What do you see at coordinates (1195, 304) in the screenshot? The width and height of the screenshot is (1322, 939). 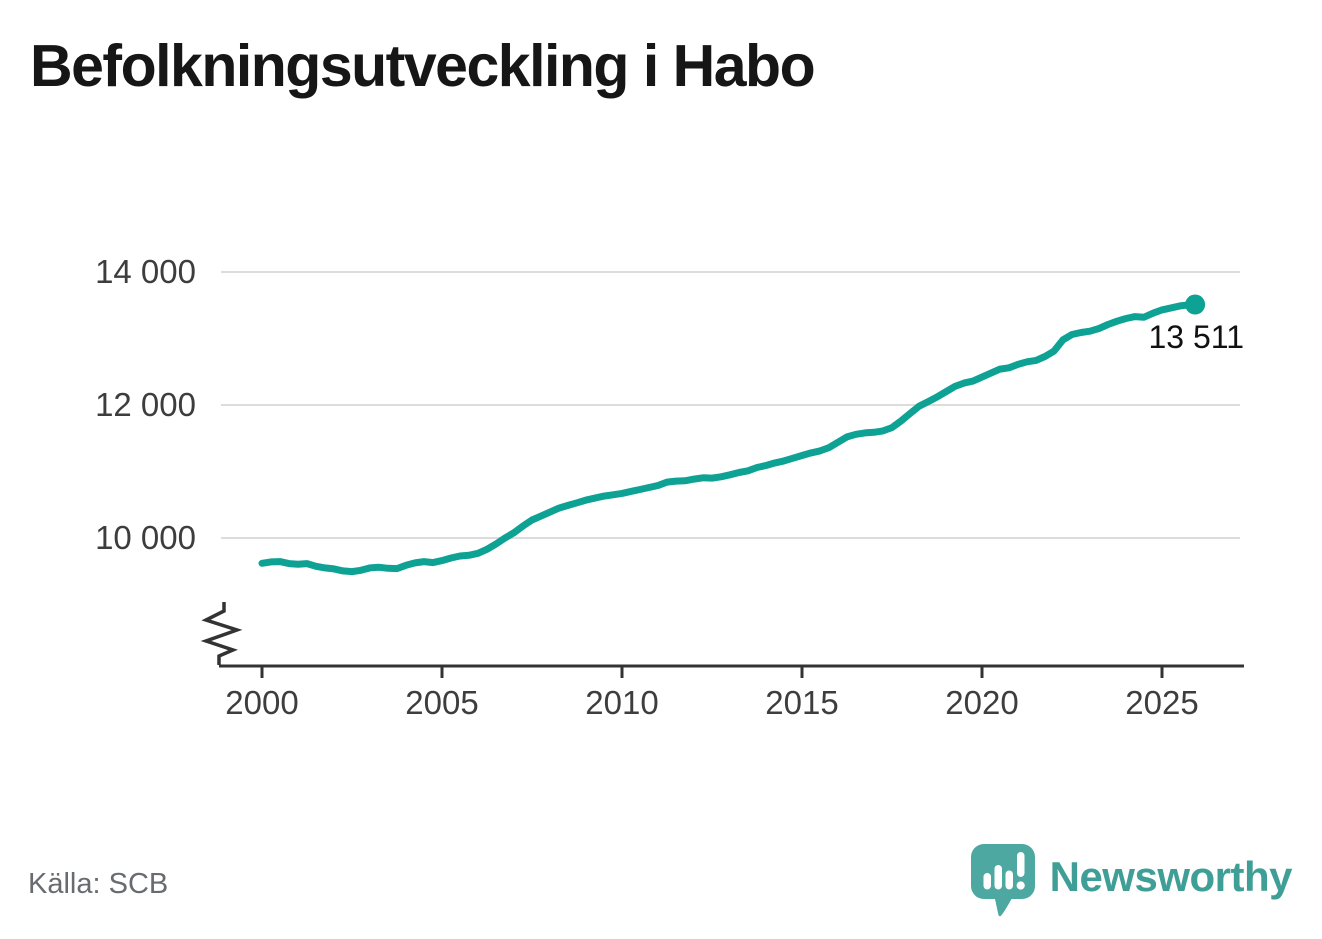 I see `line-end-dot` at bounding box center [1195, 304].